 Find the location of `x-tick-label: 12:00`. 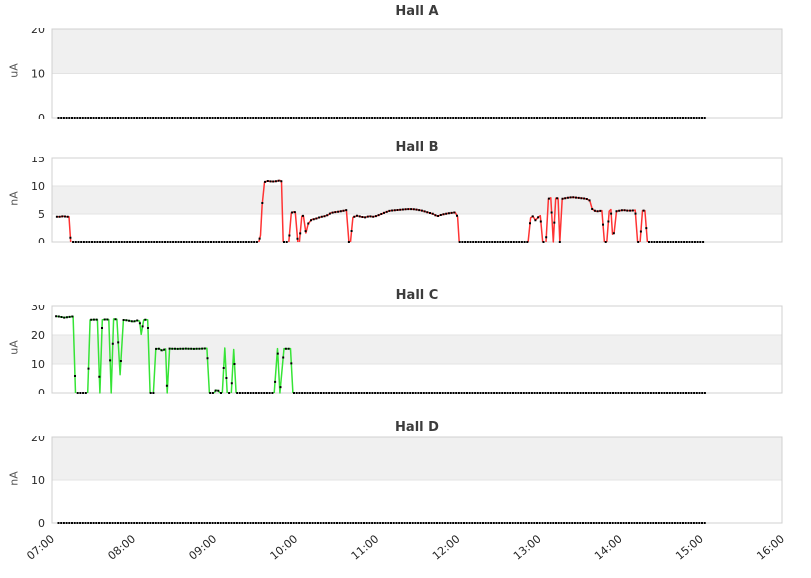

x-tick-label: 12:00 is located at coordinates (446, 547).